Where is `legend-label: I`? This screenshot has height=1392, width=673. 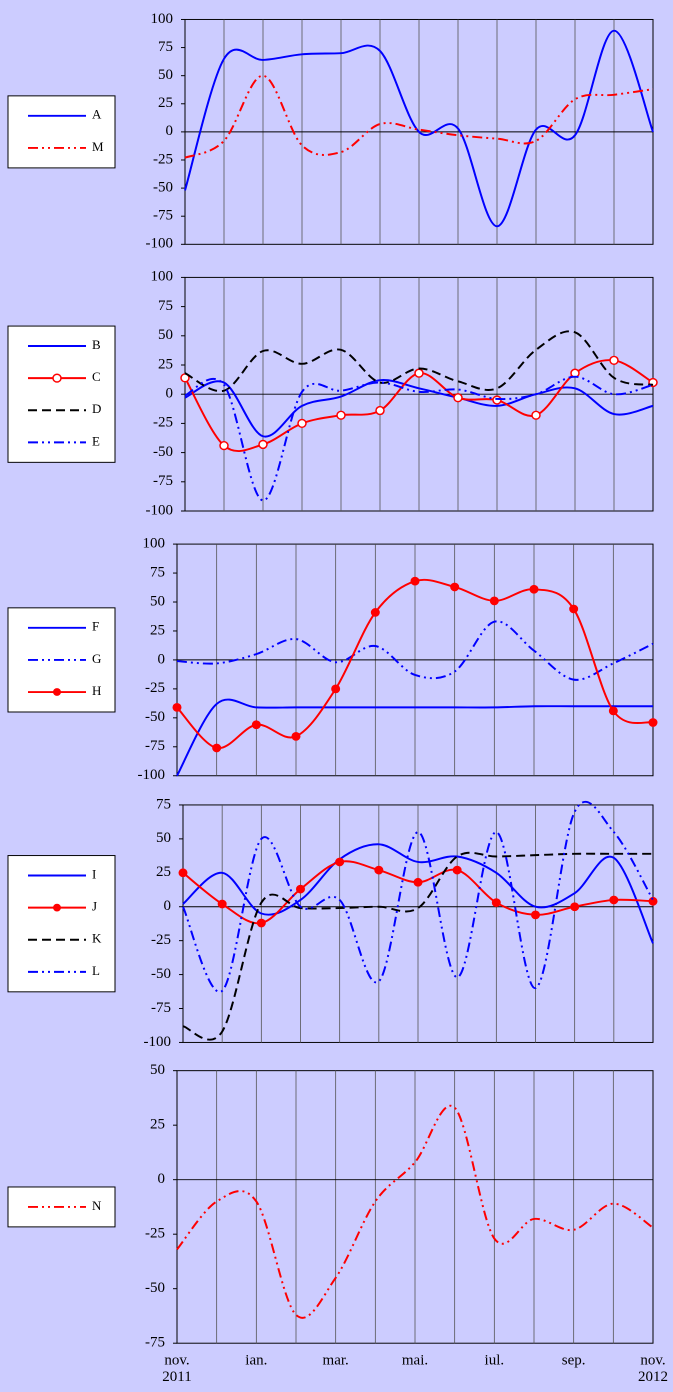 legend-label: I is located at coordinates (94, 875).